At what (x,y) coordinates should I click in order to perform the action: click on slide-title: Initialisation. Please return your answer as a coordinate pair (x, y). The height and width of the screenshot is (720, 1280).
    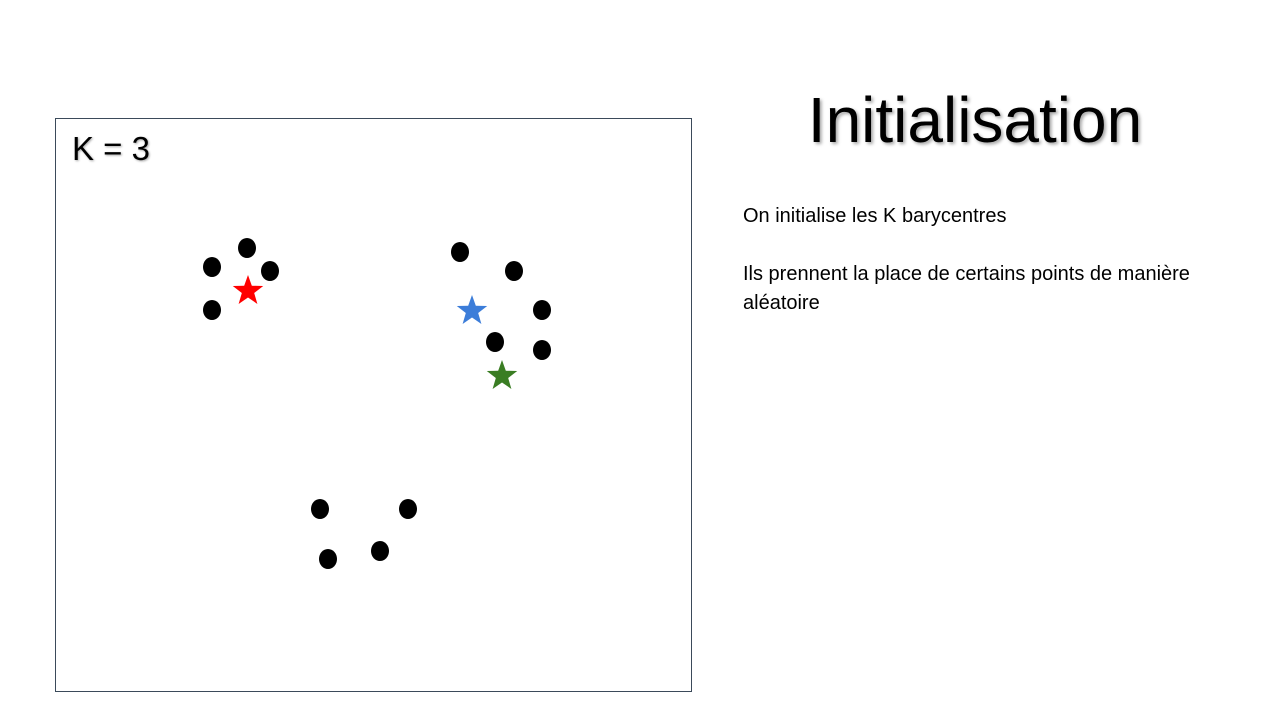
    Looking at the image, I should click on (975, 120).